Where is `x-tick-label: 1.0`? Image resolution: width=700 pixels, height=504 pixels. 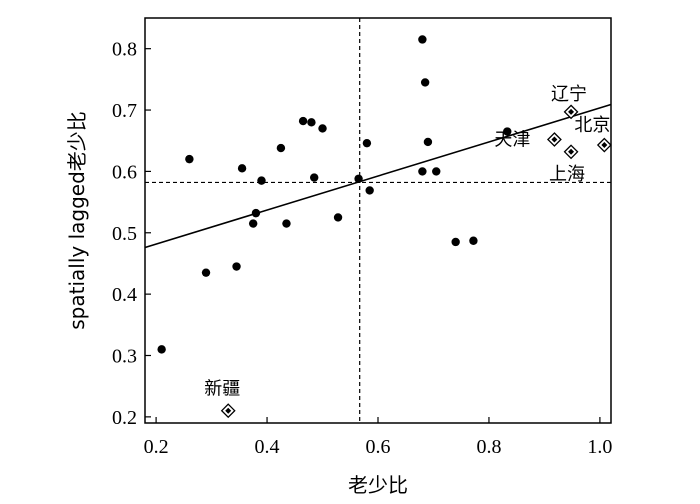
x-tick-label: 1.0 is located at coordinates (599, 447).